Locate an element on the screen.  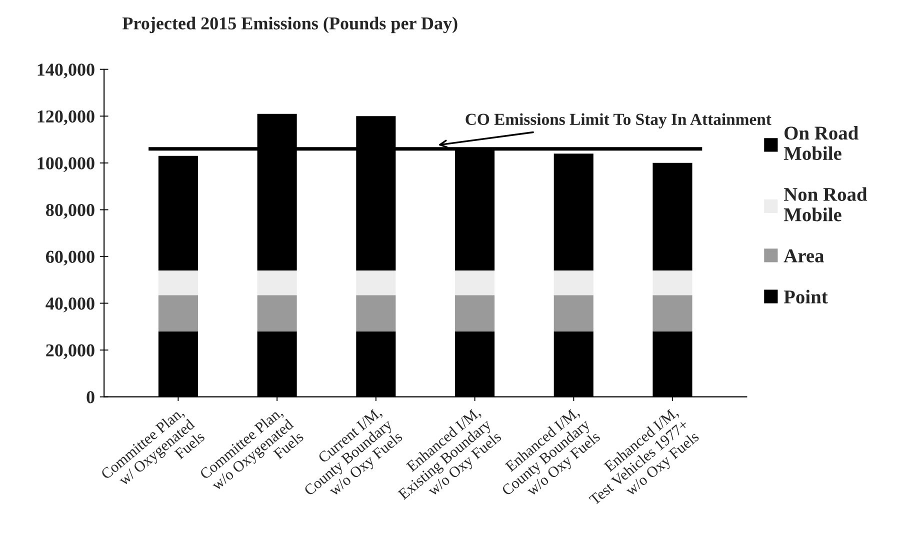
y-tick-label: 20,000 is located at coordinates (70, 352).